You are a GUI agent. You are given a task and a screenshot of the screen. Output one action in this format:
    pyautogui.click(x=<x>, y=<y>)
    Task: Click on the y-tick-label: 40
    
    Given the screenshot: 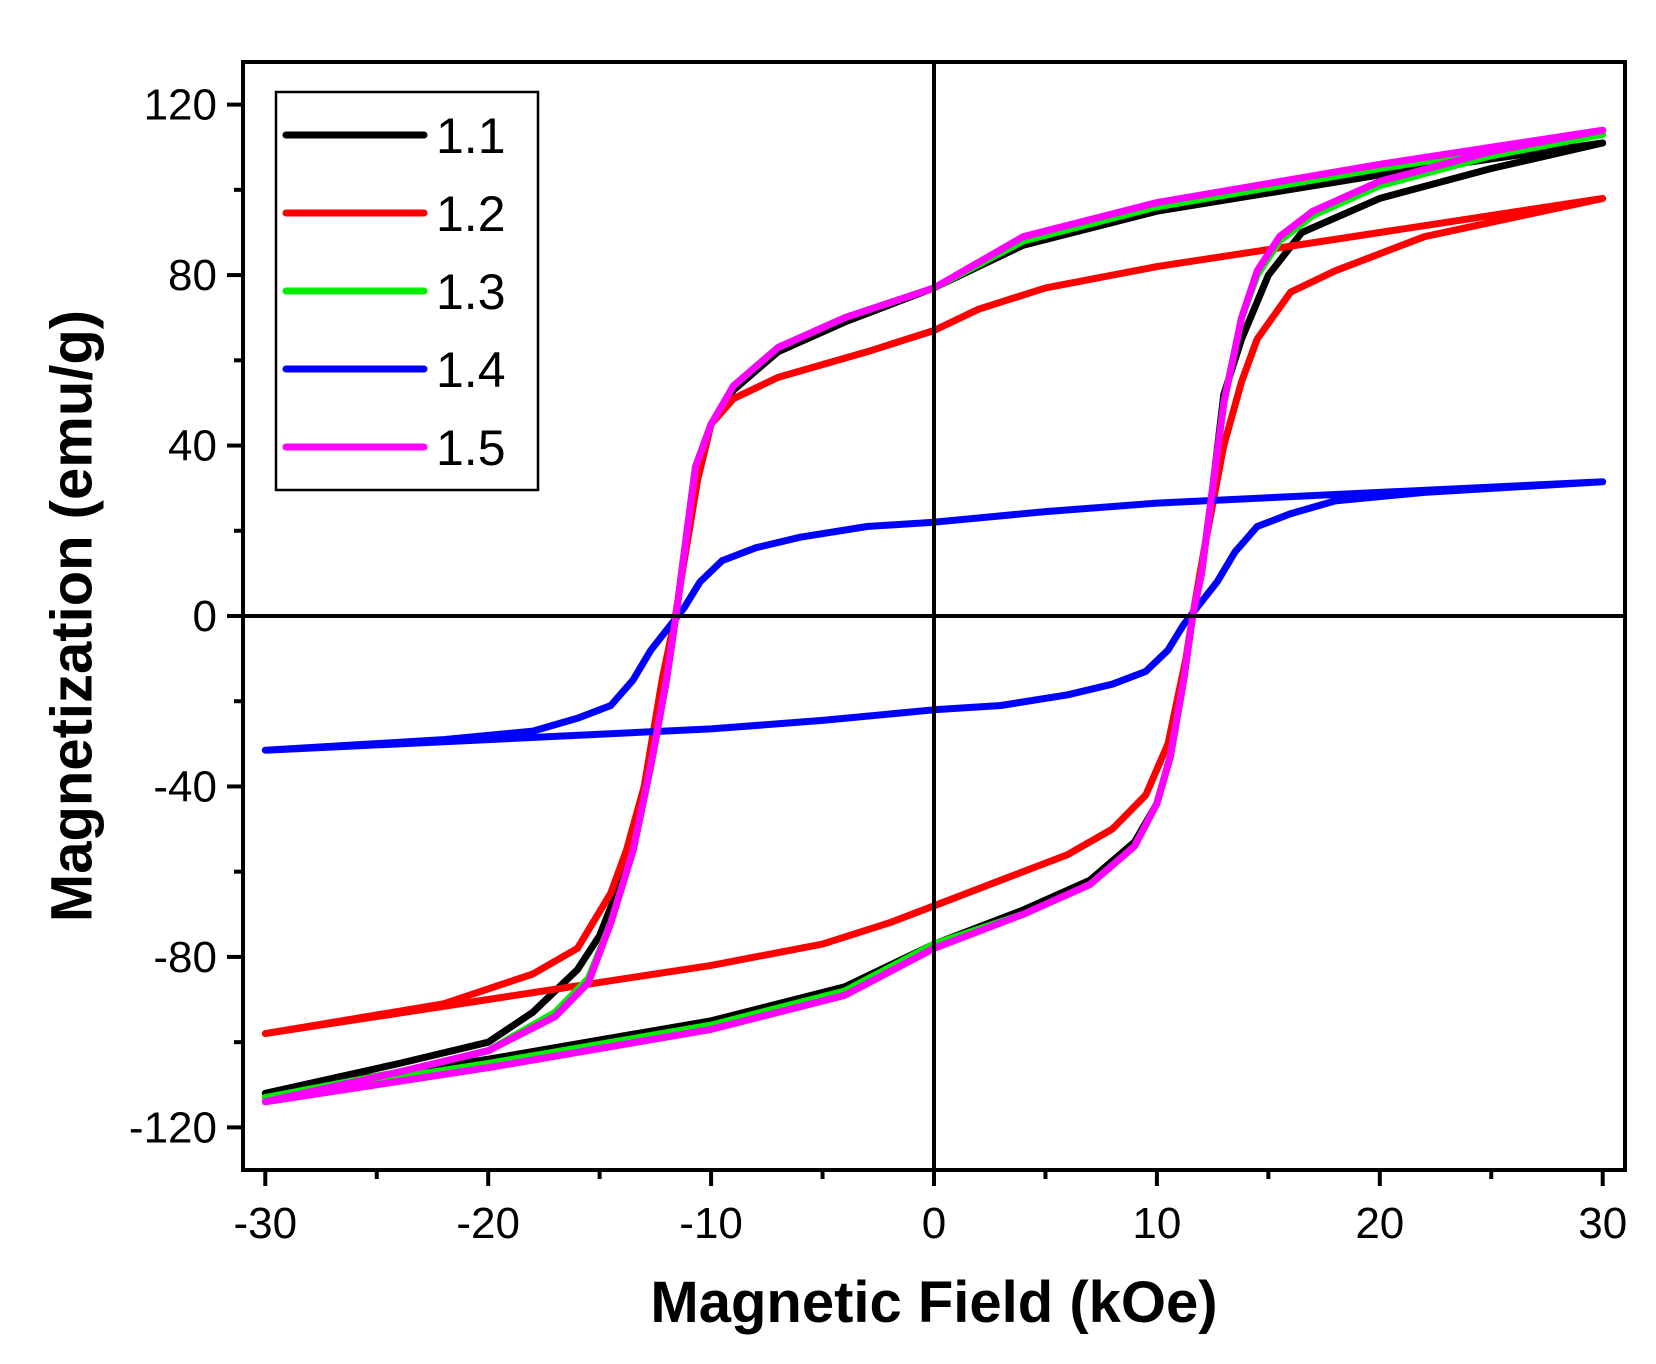 What is the action you would take?
    pyautogui.click(x=192, y=446)
    